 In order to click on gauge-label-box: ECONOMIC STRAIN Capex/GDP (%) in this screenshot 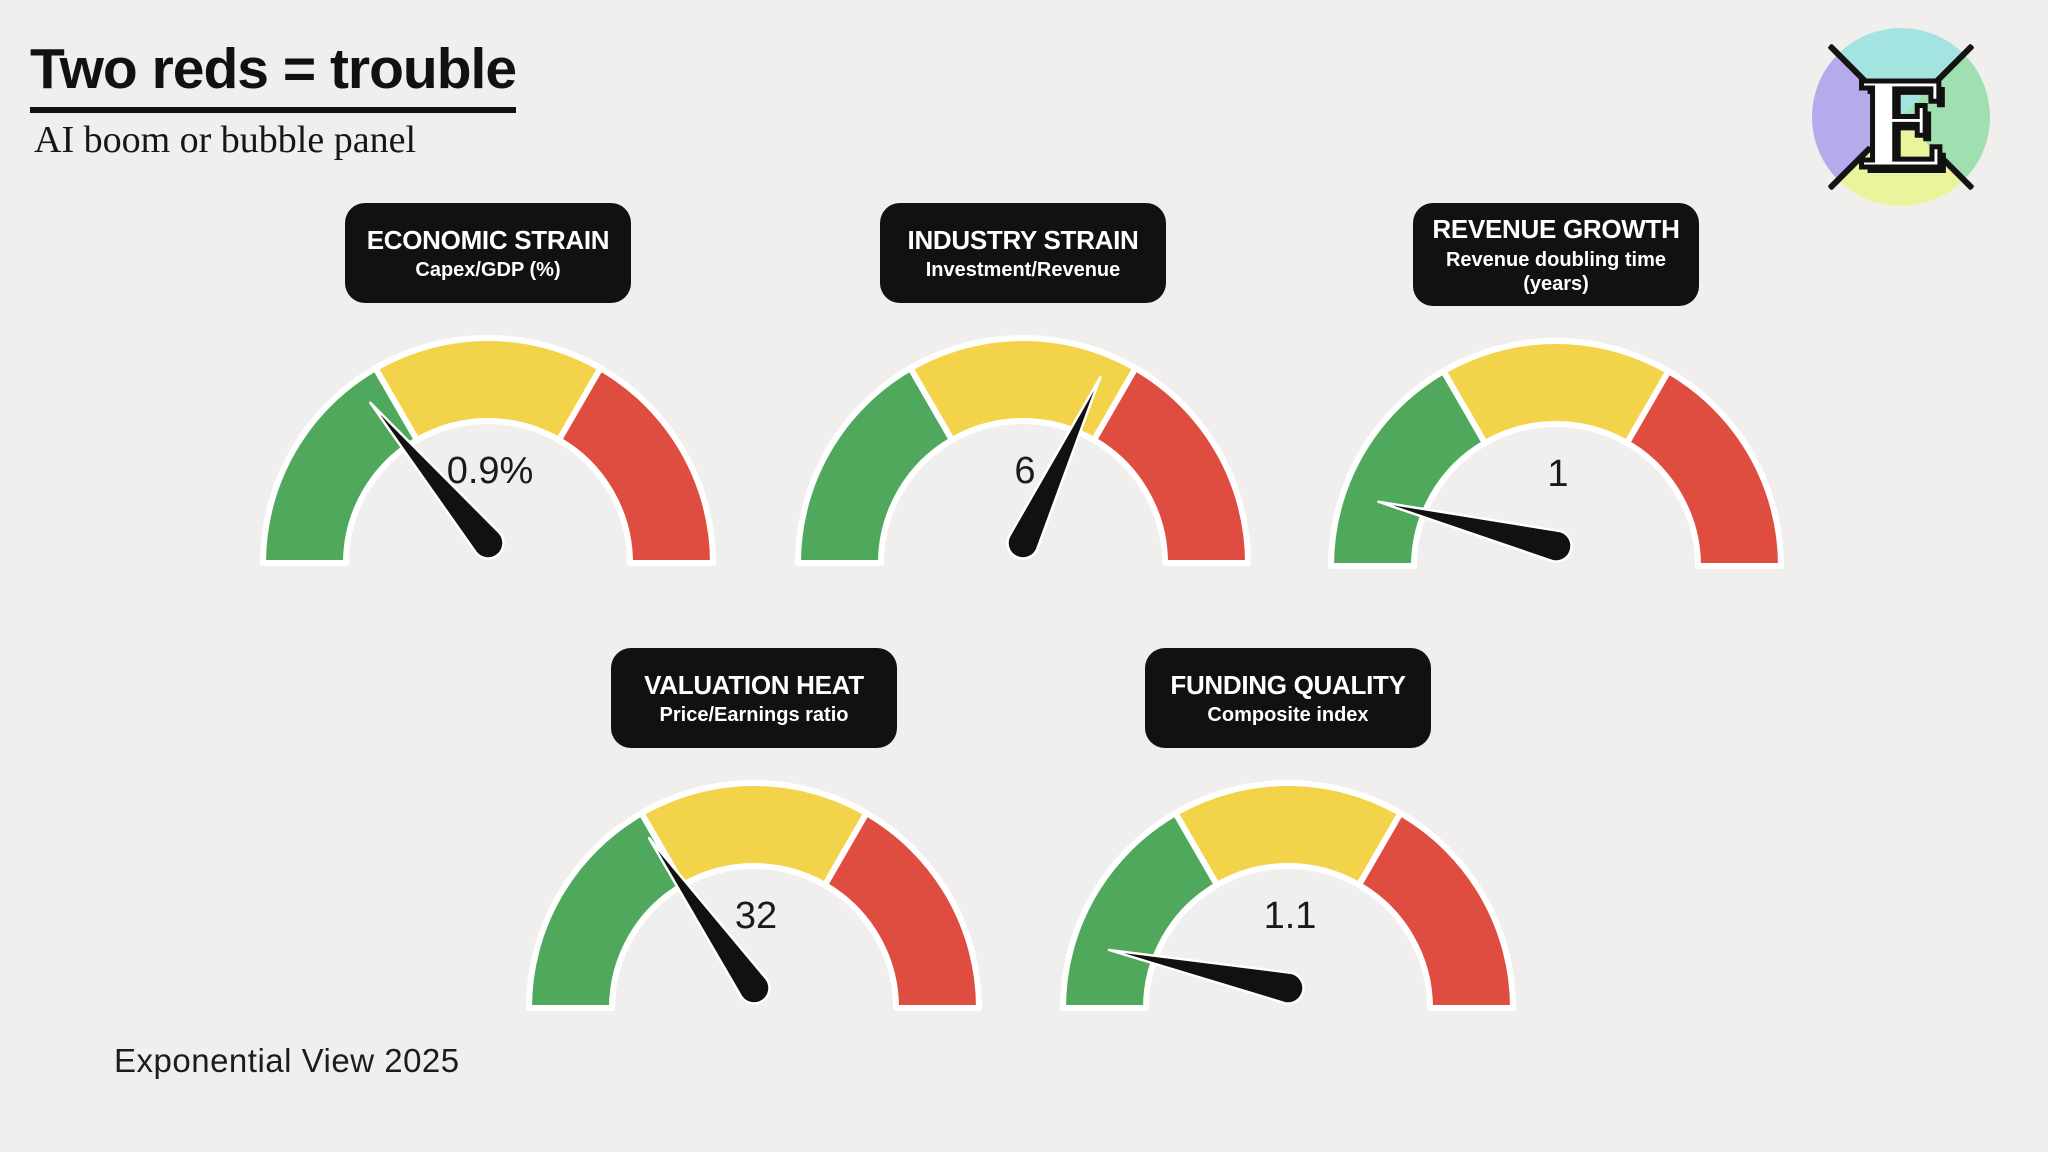, I will do `click(488, 253)`.